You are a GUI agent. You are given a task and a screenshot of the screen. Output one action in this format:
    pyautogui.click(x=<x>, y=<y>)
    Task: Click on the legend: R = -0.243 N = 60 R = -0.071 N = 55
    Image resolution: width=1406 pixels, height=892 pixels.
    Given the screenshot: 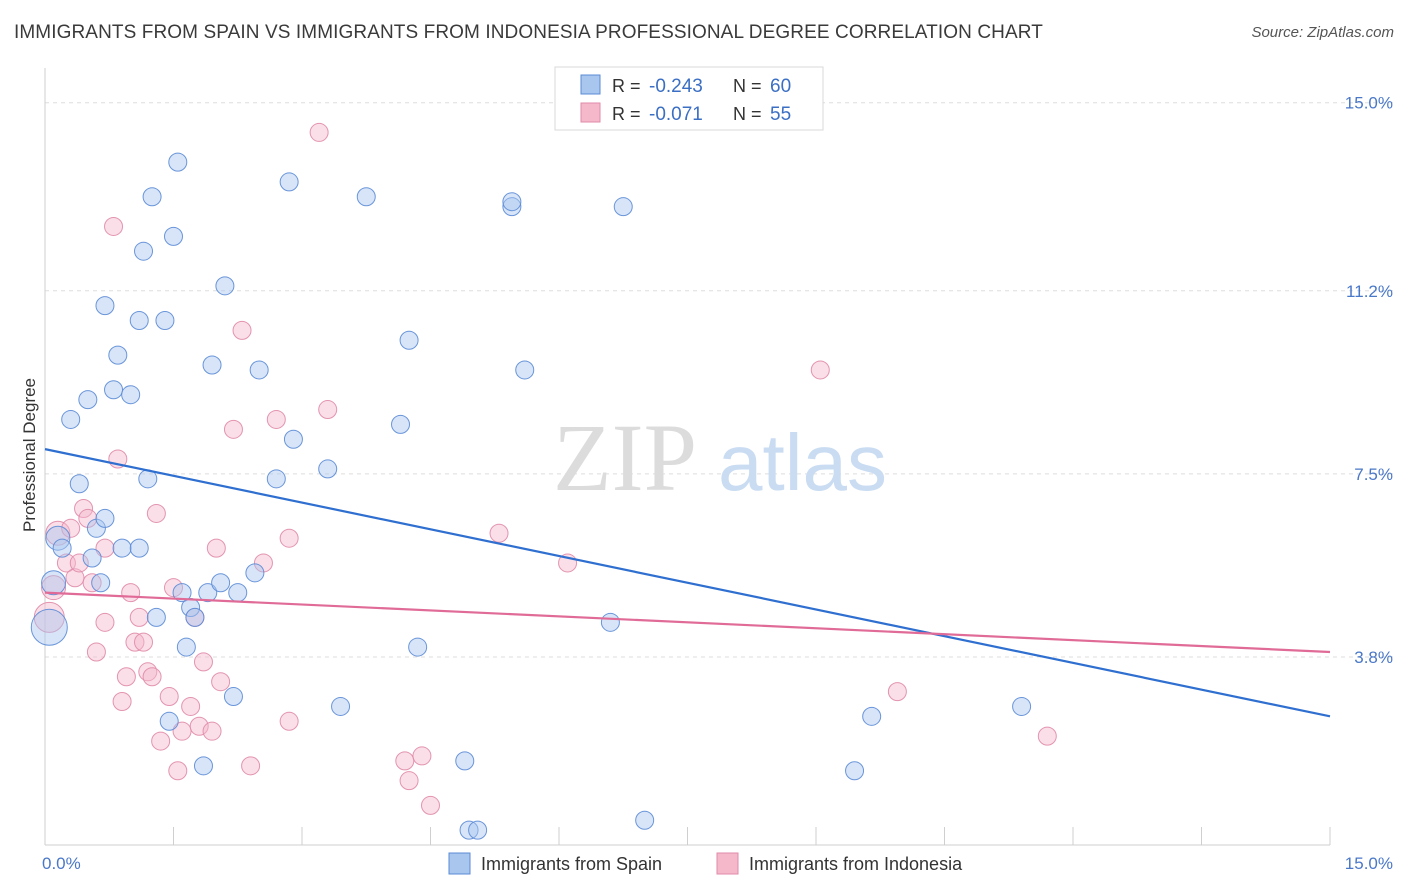 What is the action you would take?
    pyautogui.click(x=689, y=98)
    